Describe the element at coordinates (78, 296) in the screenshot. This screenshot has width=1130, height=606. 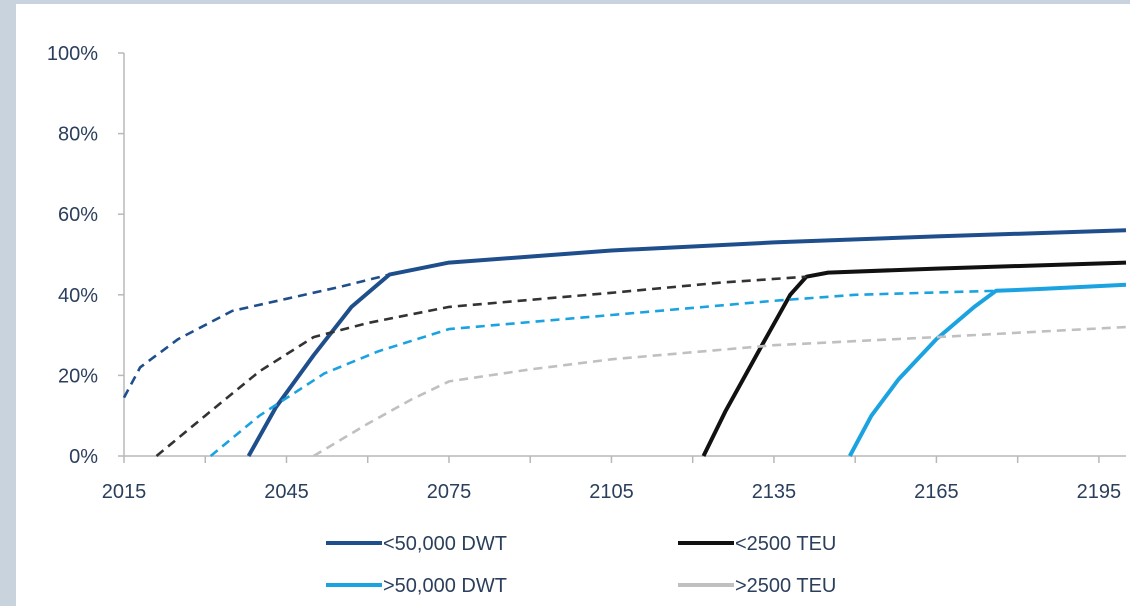
I see `y-tick-label: 40%` at that location.